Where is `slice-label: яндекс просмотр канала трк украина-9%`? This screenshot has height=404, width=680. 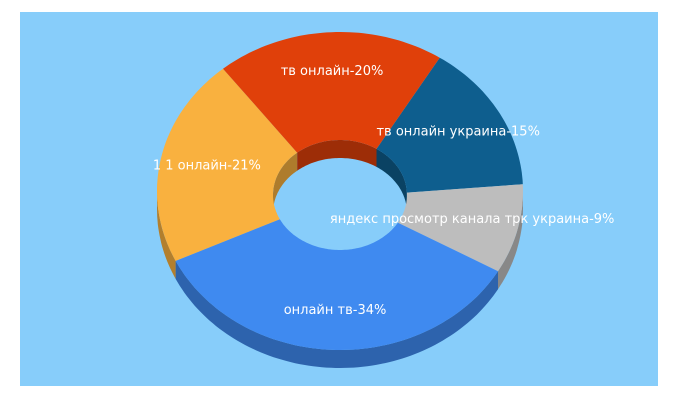
slice-label: яндекс просмотр канала трк украина-9% is located at coordinates (472, 219).